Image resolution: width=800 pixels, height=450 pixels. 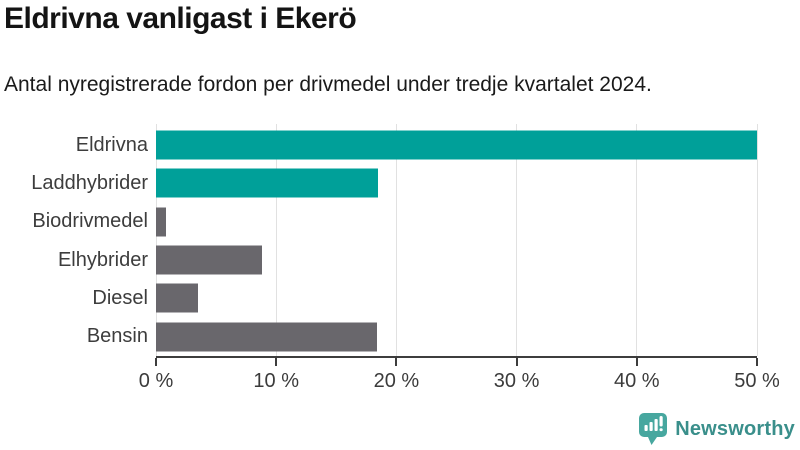 I want to click on bar-row: Biodrivmedel, so click(x=378, y=222).